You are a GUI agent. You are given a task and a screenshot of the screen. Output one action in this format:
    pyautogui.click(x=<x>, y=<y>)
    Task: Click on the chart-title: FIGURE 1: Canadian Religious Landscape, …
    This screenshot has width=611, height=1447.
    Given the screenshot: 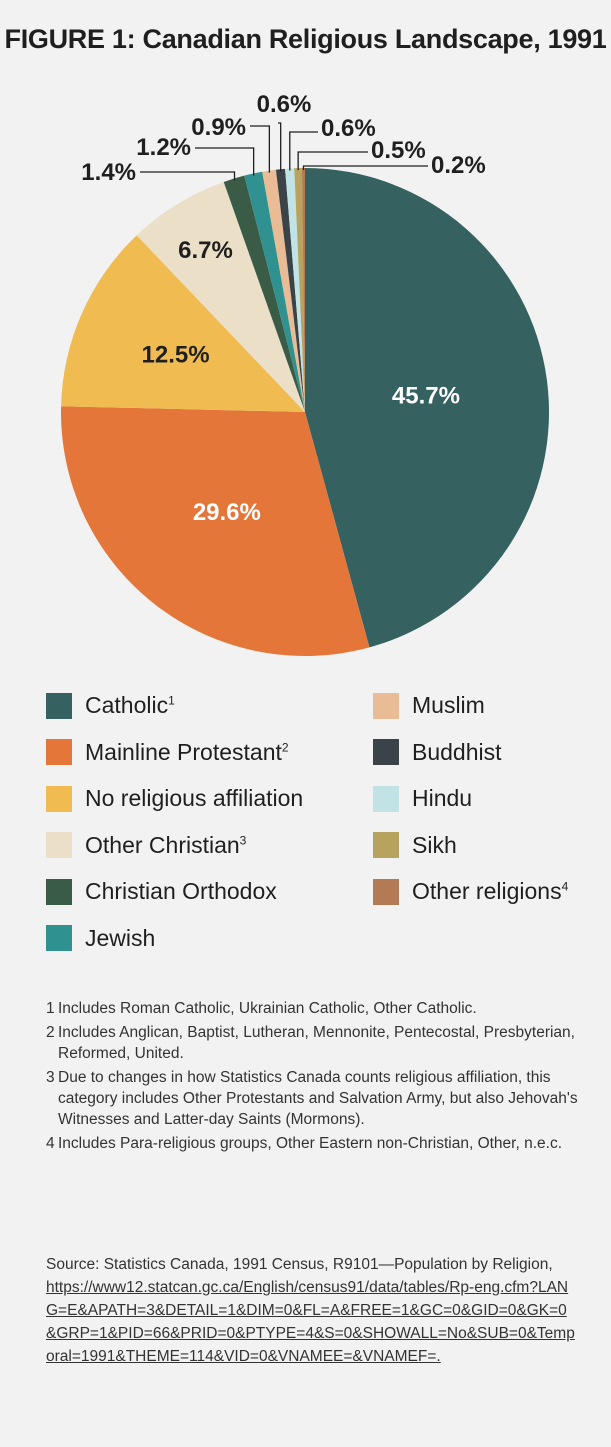 What is the action you would take?
    pyautogui.click(x=305, y=39)
    